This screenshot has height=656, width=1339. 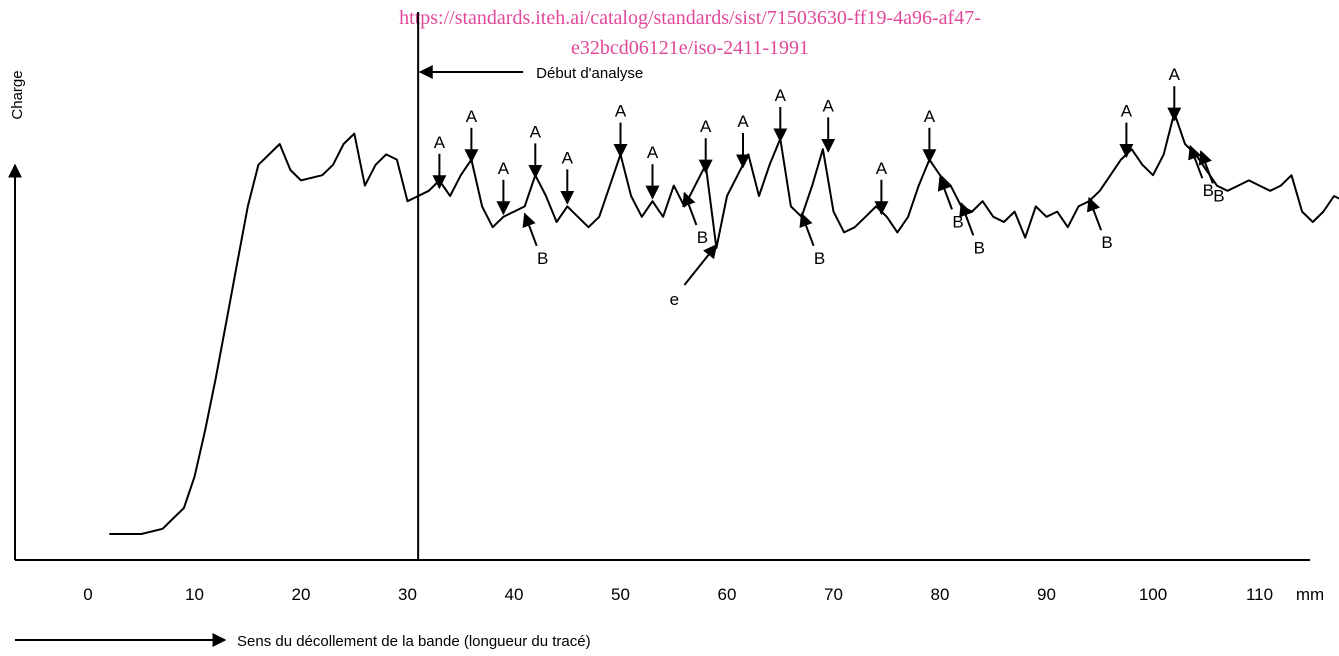 I want to click on x-tick-label: 0, so click(x=87, y=594).